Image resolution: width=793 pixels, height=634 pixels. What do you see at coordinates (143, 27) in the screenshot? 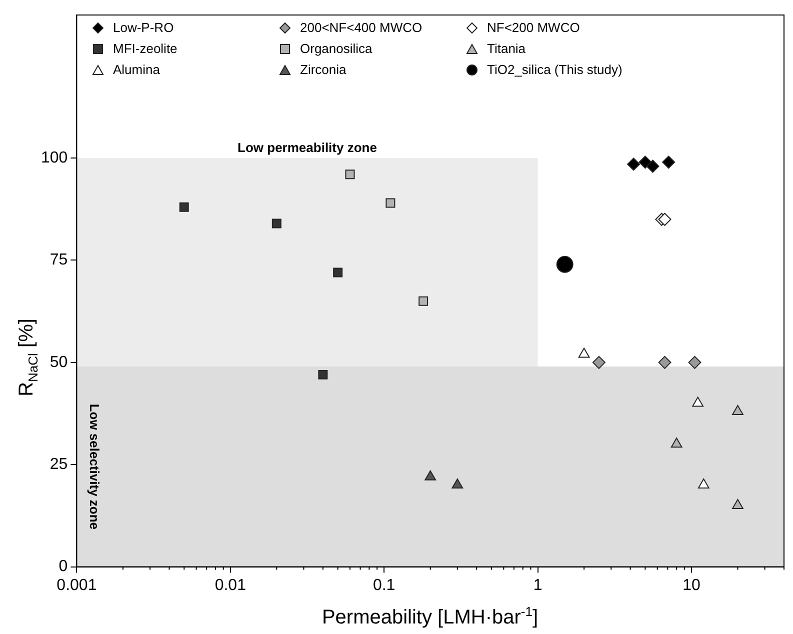
I see `legend-label: Low-P-RO` at bounding box center [143, 27].